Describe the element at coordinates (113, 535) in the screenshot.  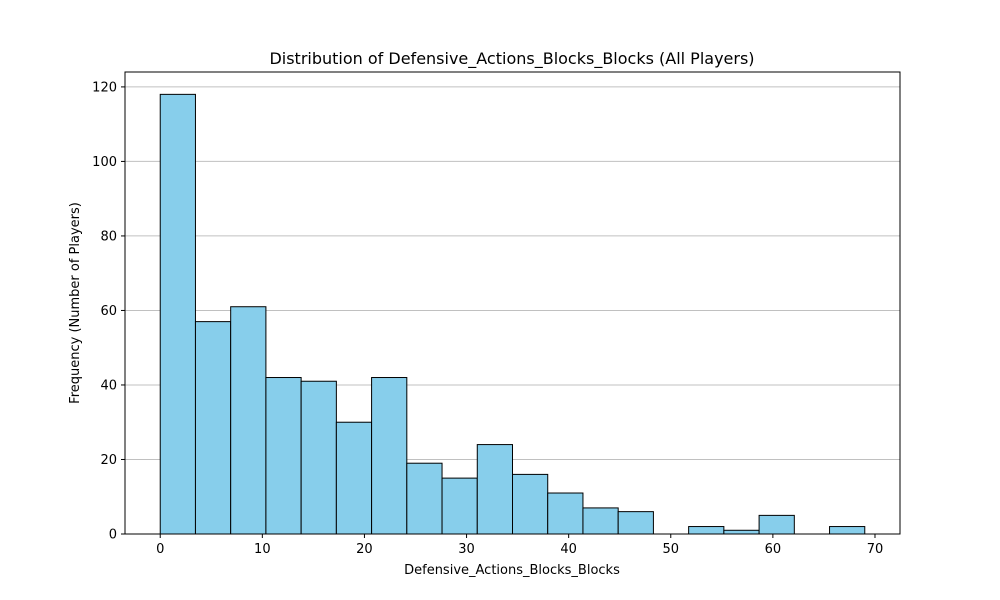
I see `y-tick-label: 0` at that location.